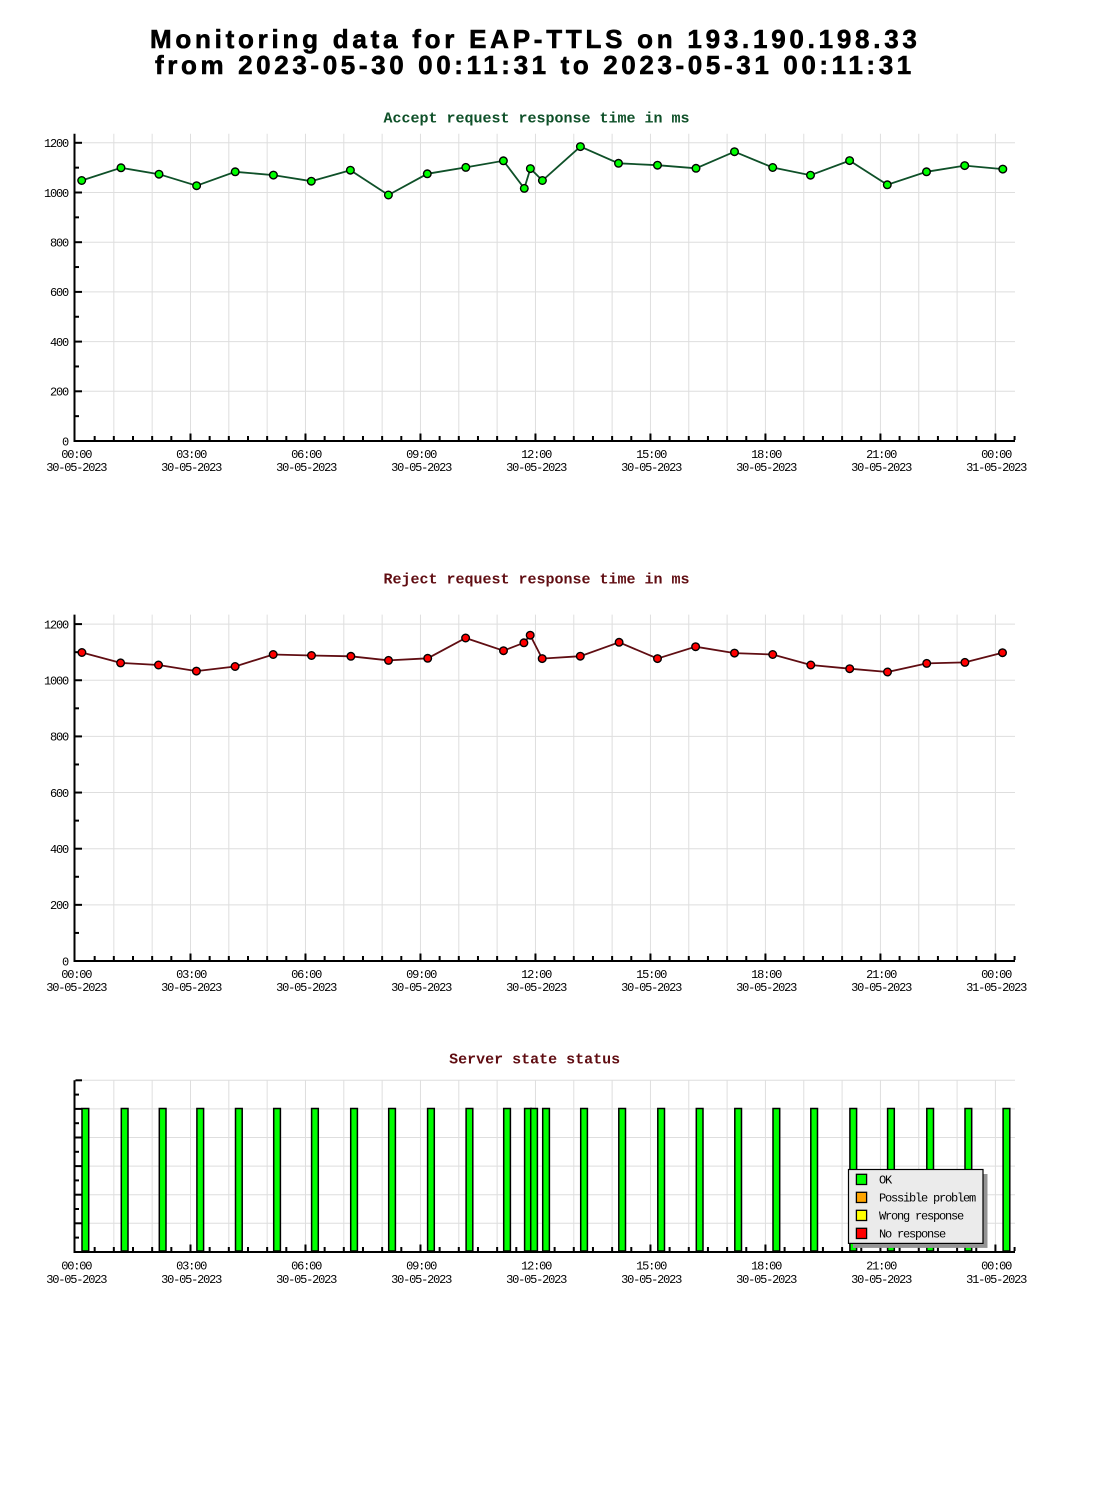  I want to click on svg-text: Server state status, so click(534, 1059).